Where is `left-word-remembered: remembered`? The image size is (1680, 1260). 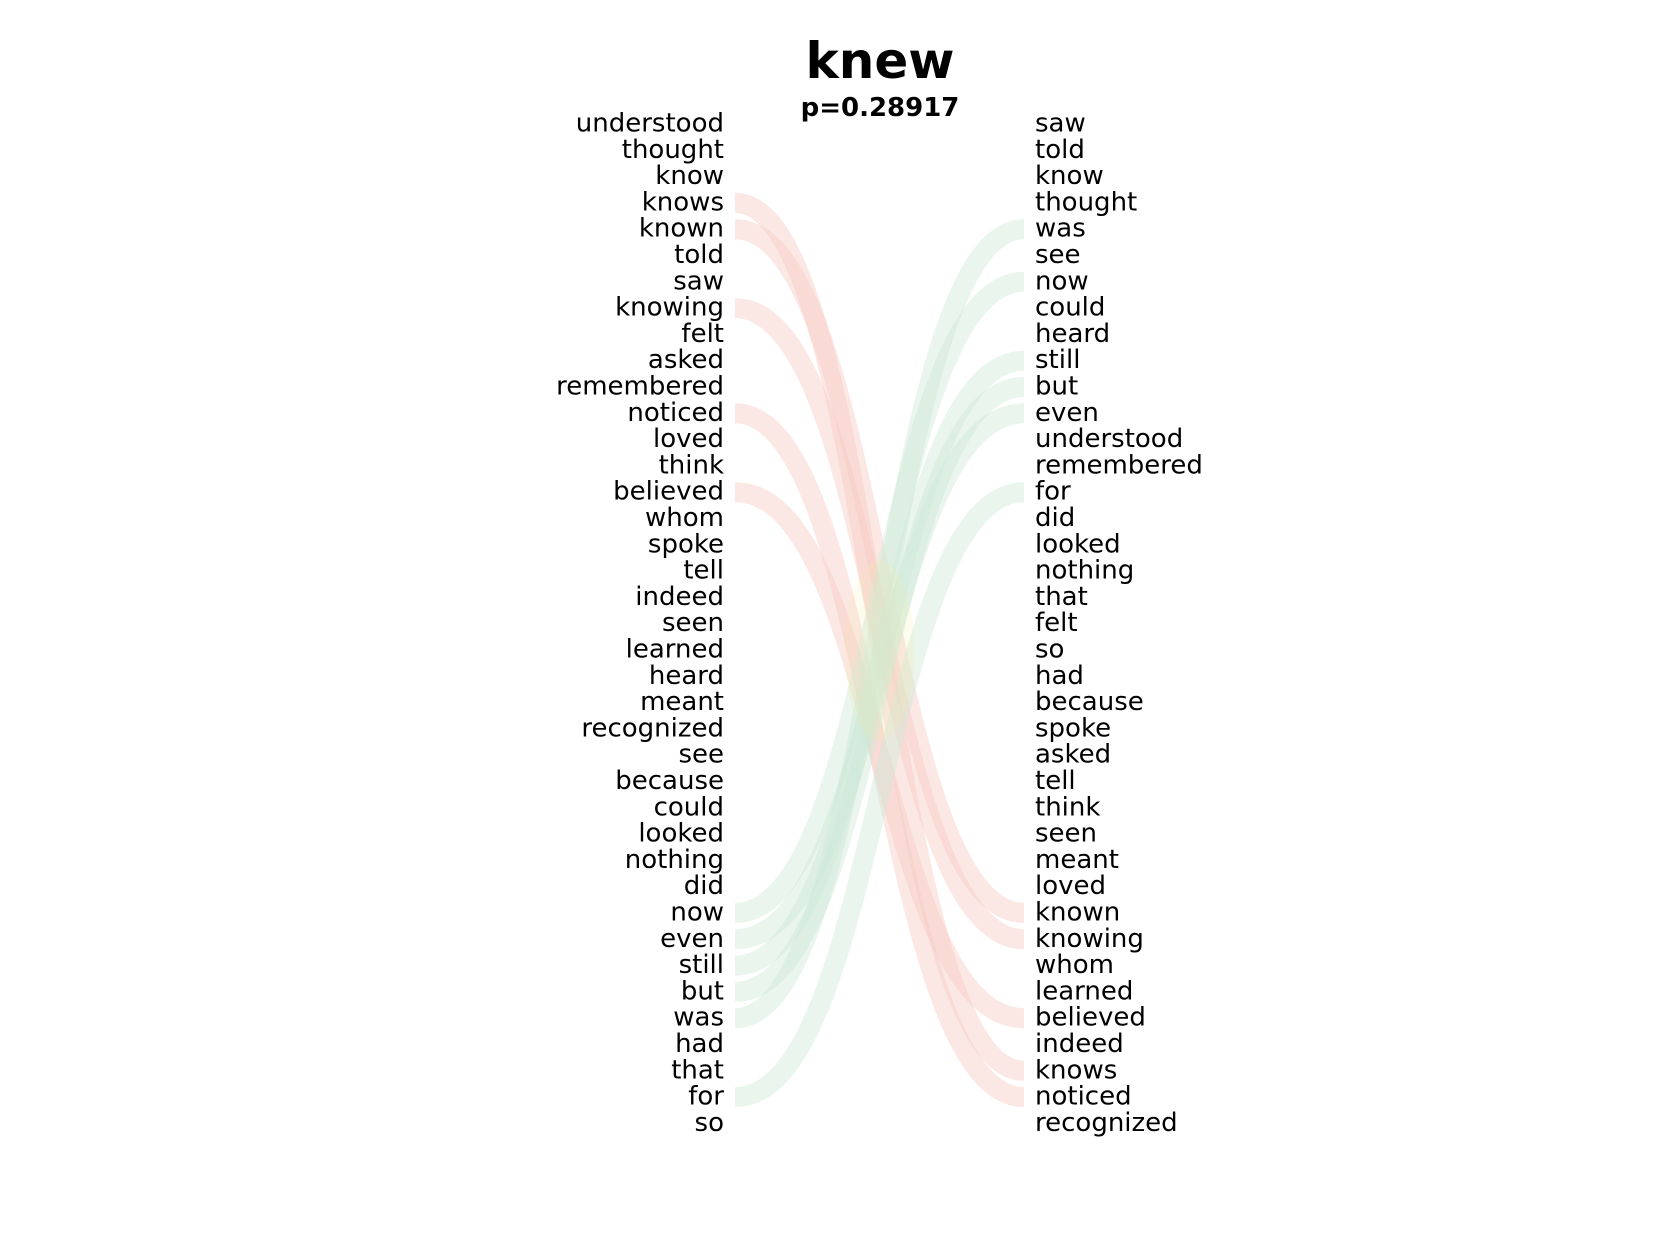 left-word-remembered: remembered is located at coordinates (640, 387).